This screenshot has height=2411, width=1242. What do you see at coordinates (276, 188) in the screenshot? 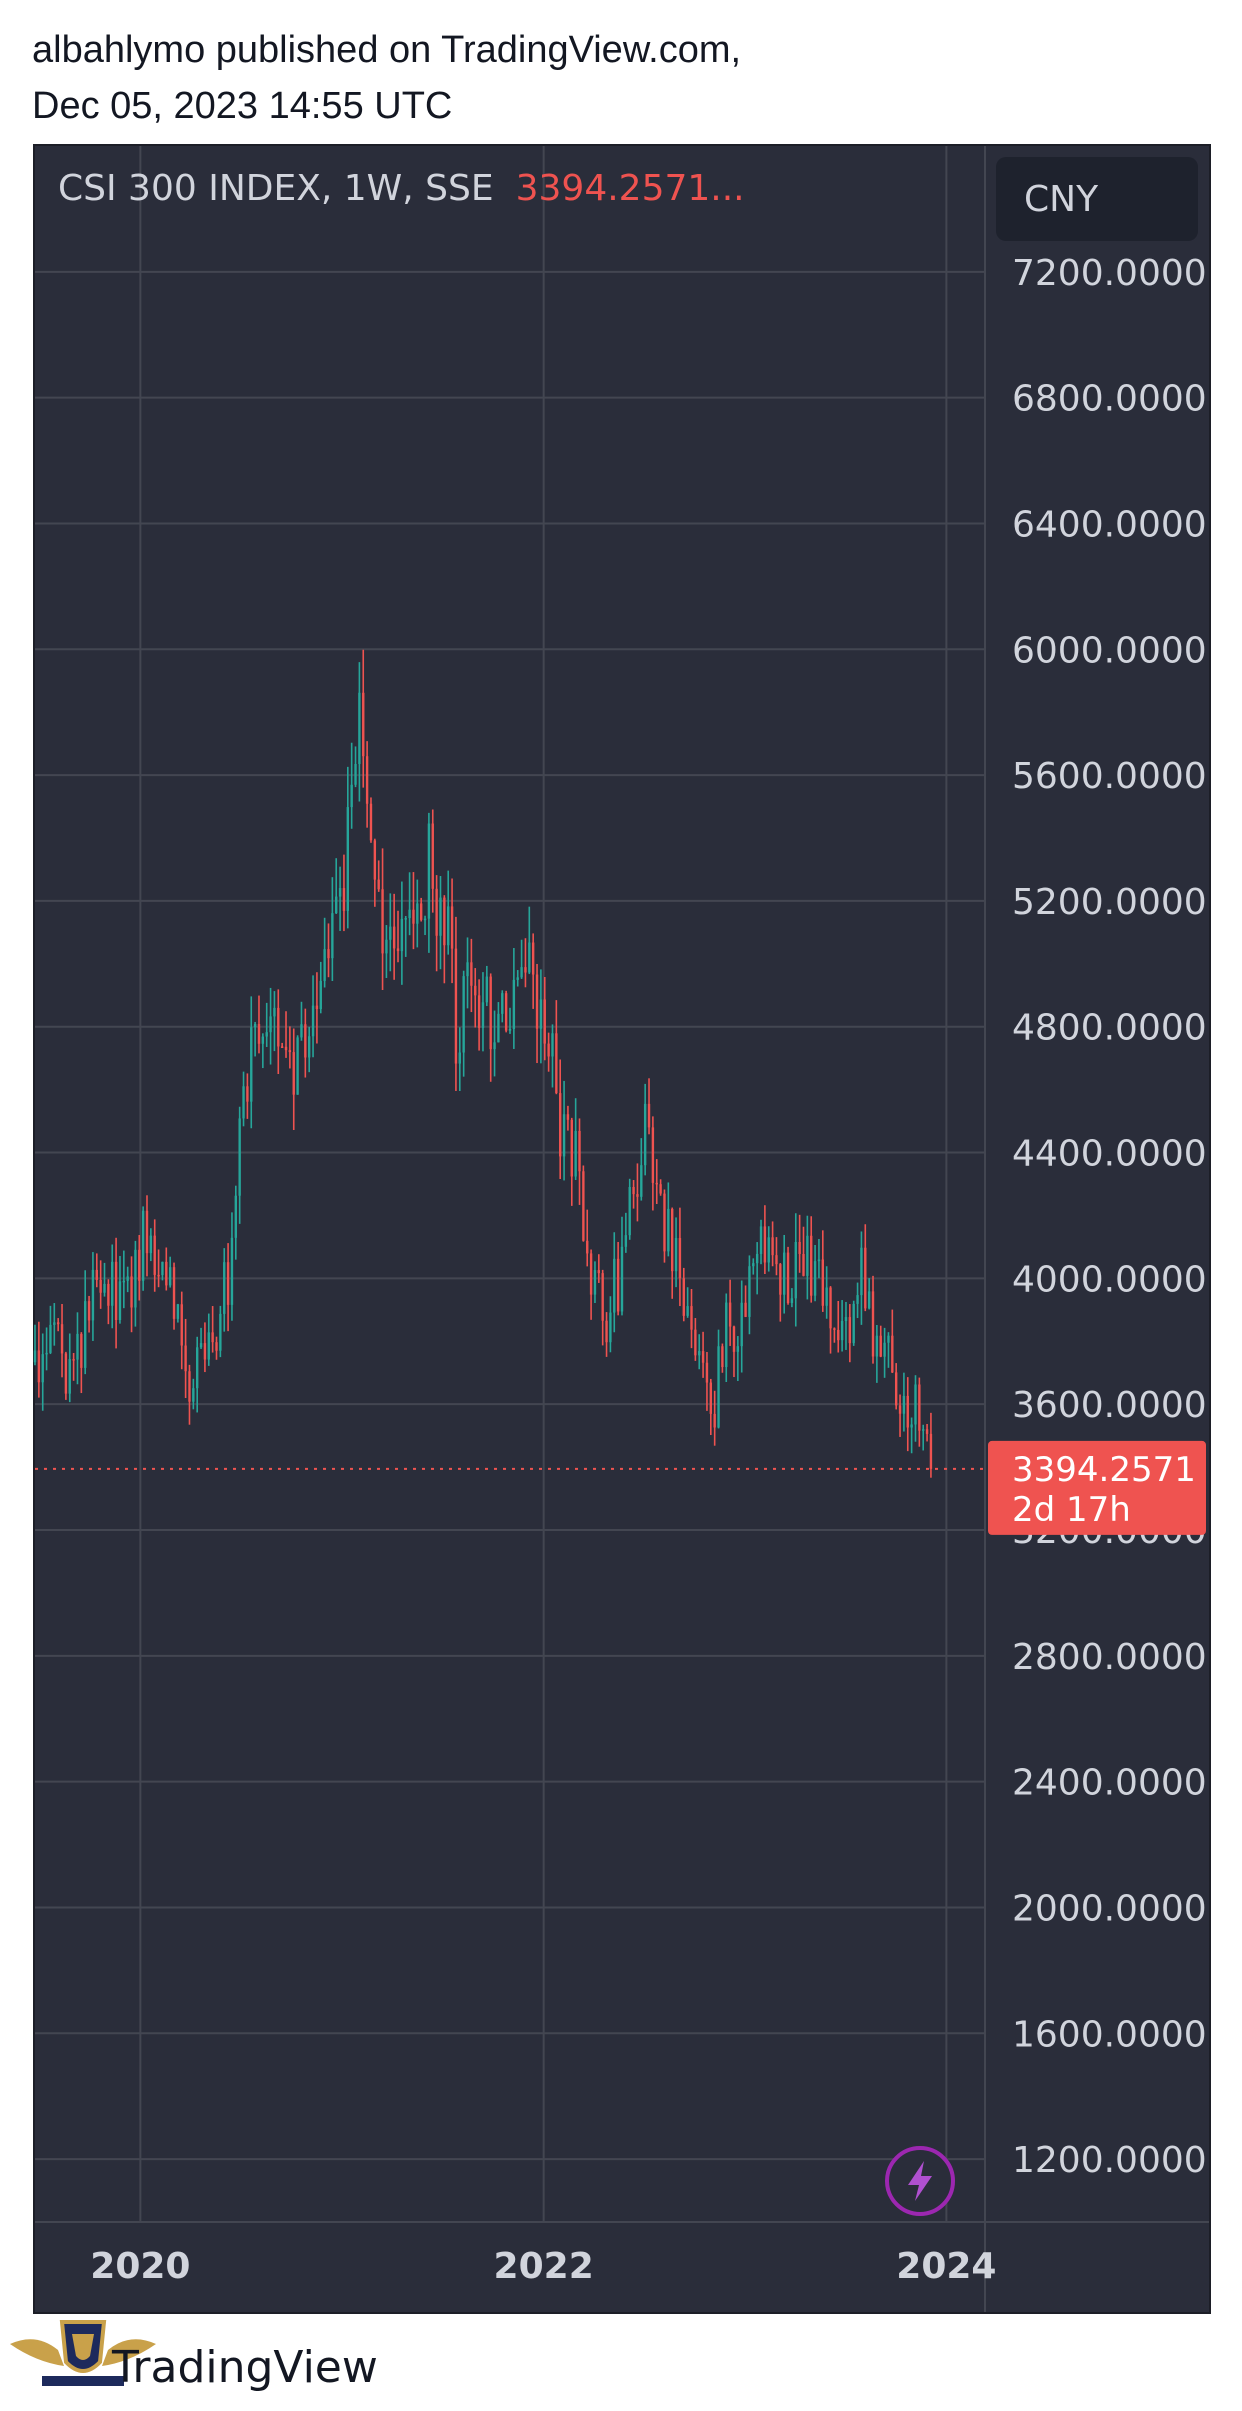
I see `symbol-title: CSI 300 INDEX, 1W, SSE` at bounding box center [276, 188].